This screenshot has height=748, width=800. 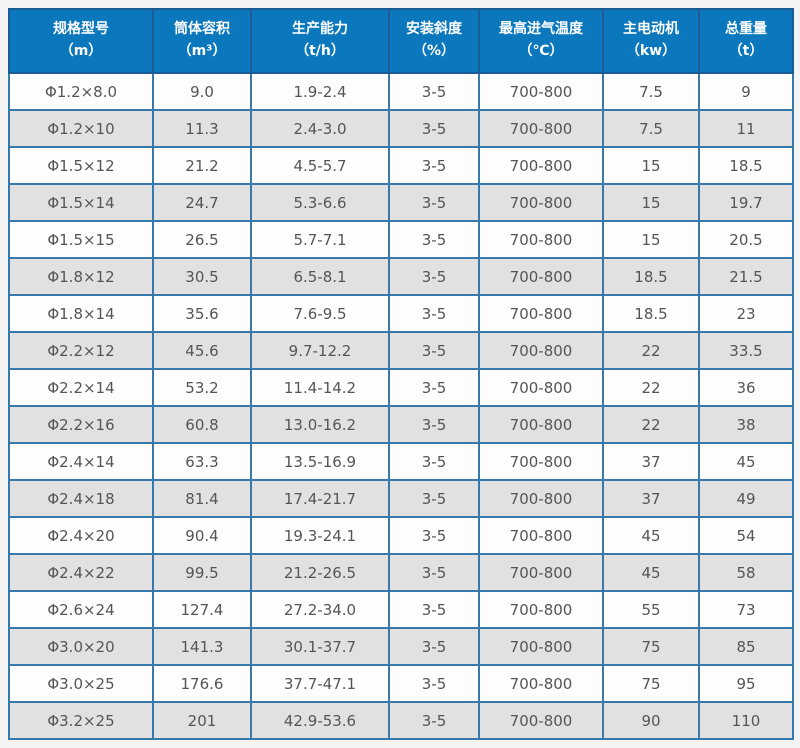 I want to click on header-cell: 主电动机 （kw）, so click(x=651, y=41).